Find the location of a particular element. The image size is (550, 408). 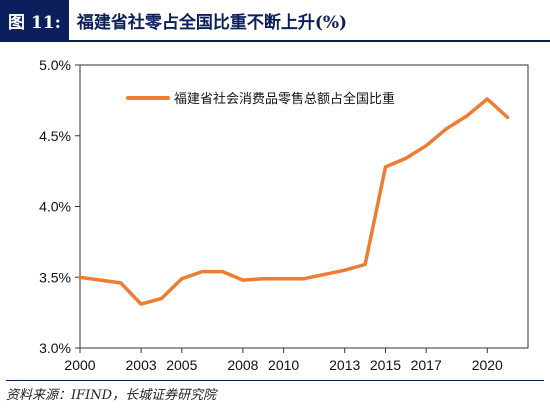

x-tick-label: 2003 is located at coordinates (141, 365).